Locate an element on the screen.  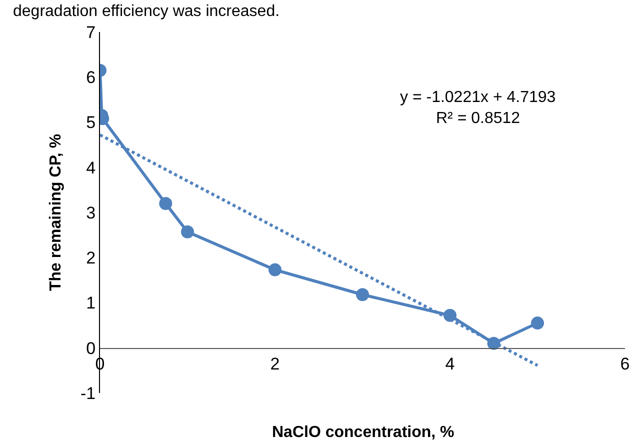
y-tick-label: 7 is located at coordinates (91, 32).